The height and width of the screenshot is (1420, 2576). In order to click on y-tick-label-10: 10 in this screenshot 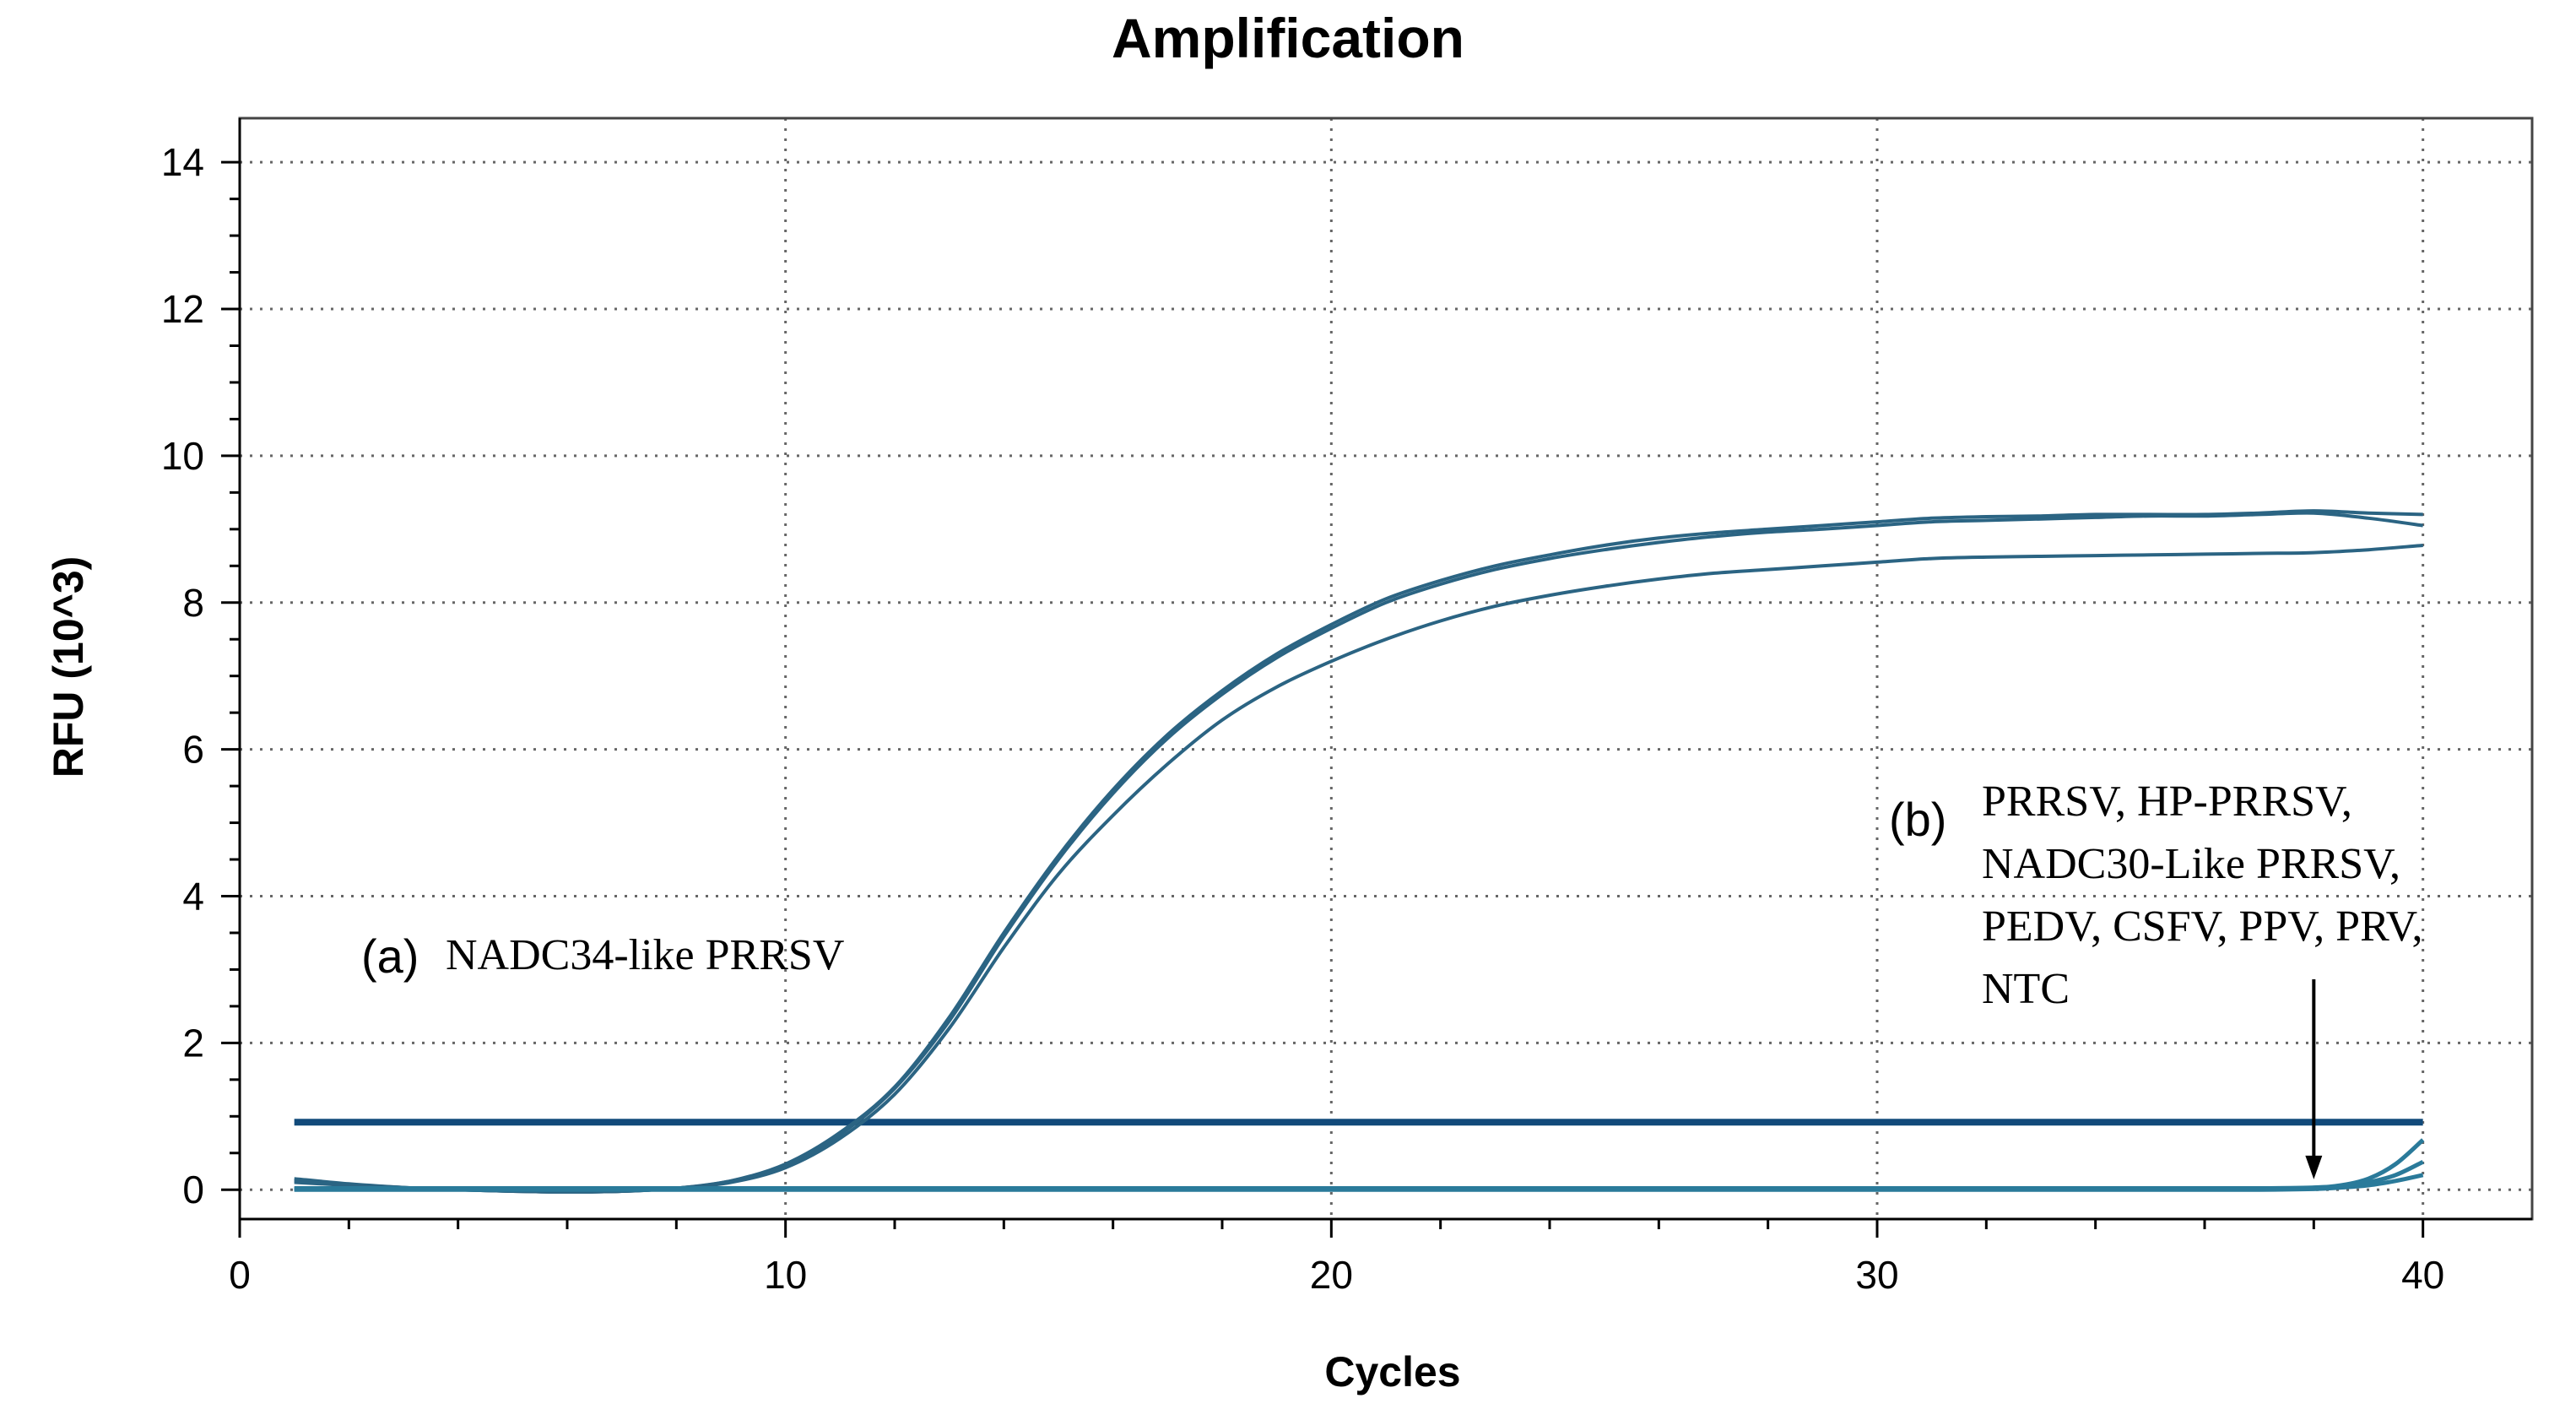, I will do `click(182, 456)`.